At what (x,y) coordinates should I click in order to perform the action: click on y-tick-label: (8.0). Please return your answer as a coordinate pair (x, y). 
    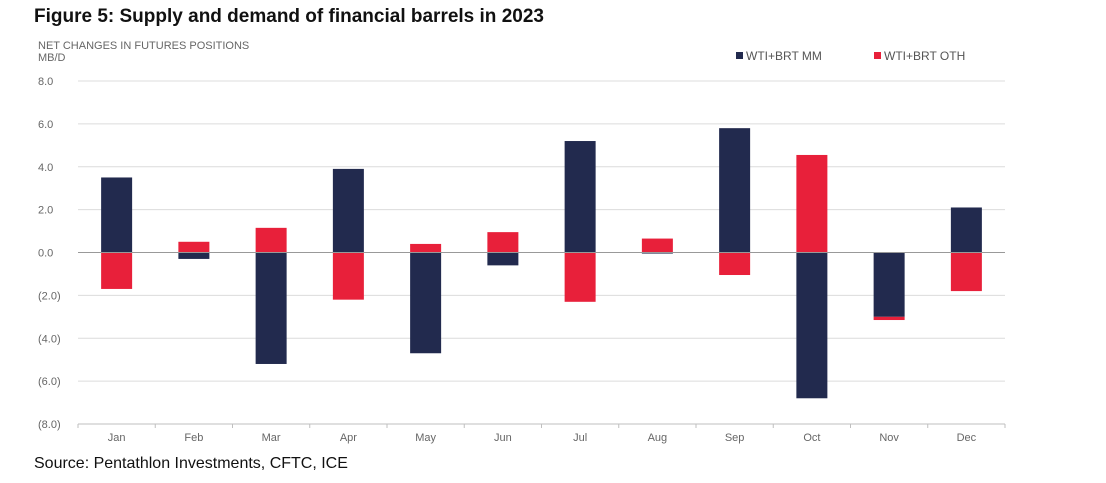
    Looking at the image, I should click on (49, 425).